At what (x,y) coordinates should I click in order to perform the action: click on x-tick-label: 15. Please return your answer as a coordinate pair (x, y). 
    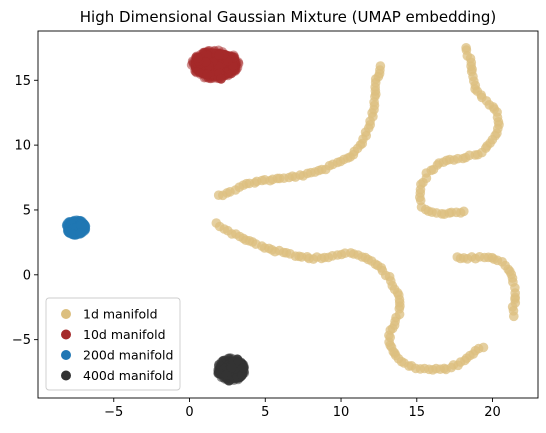
    Looking at the image, I should click on (417, 412).